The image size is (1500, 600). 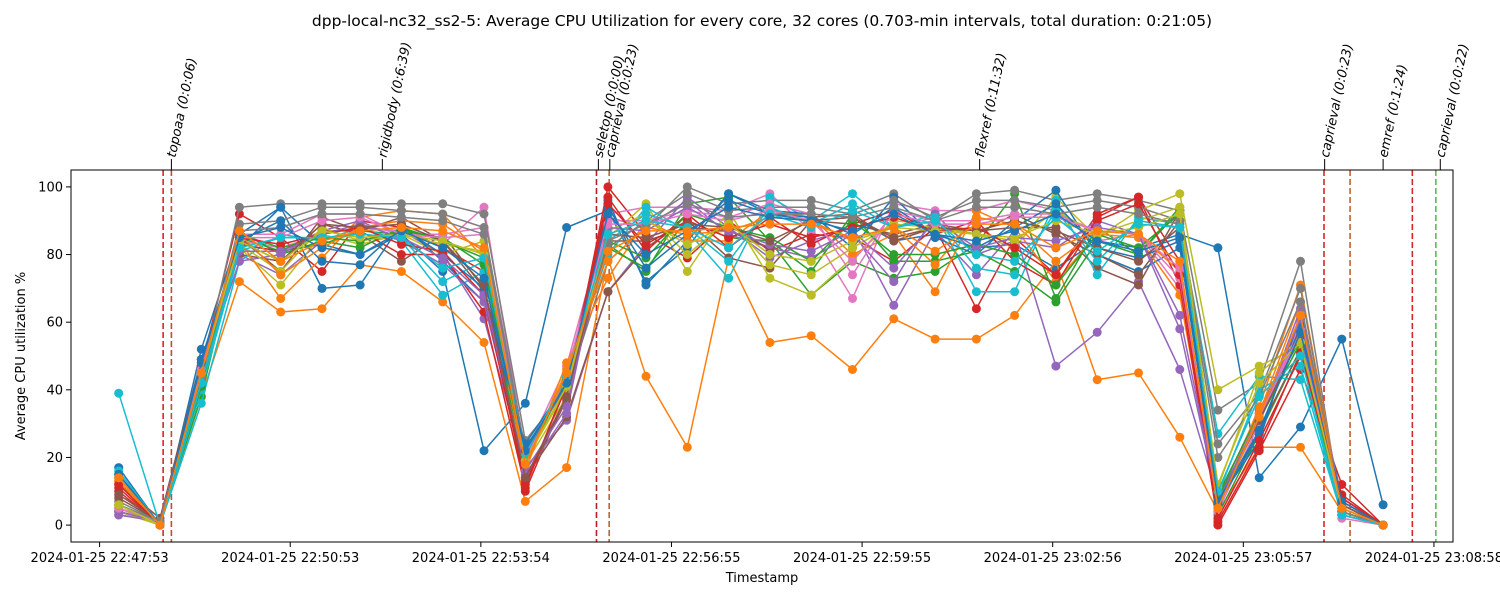 What do you see at coordinates (54, 390) in the screenshot?
I see `y-tick-label-2: 40` at bounding box center [54, 390].